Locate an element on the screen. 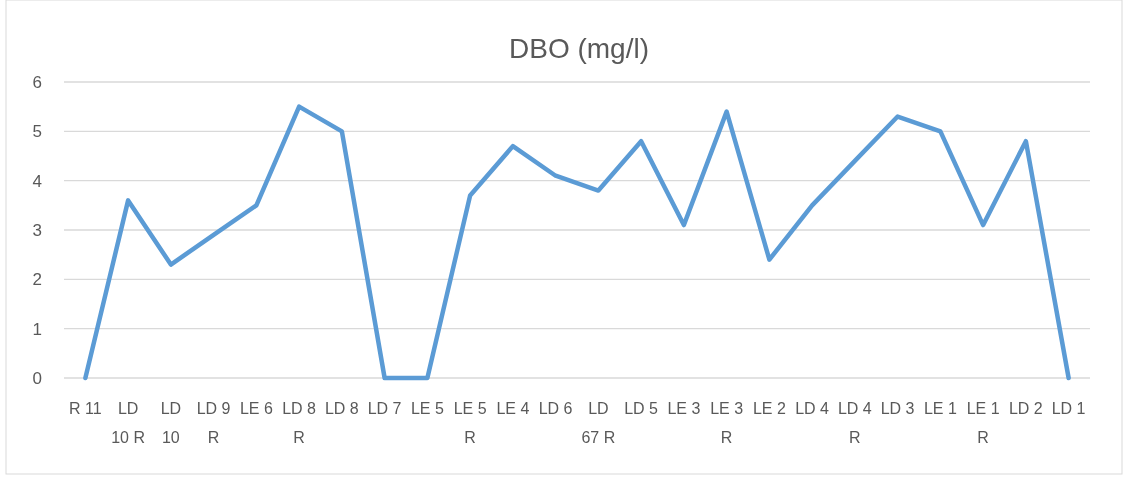 The width and height of the screenshot is (1128, 479). x-tick-label: LD 6 is located at coordinates (555, 408).